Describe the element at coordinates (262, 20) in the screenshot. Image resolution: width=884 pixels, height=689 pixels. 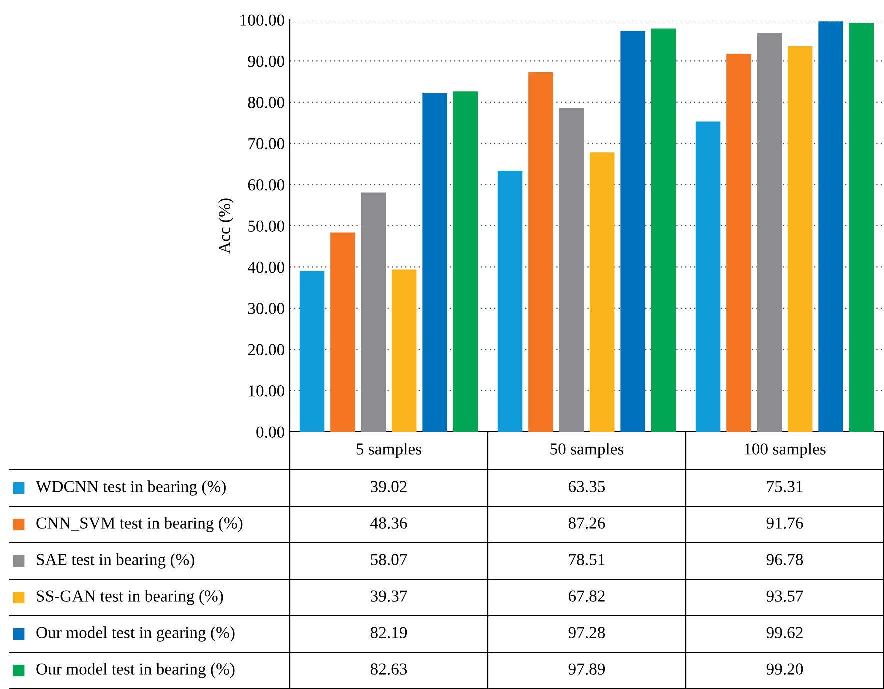
I see `y-tick-label: 100.00` at that location.